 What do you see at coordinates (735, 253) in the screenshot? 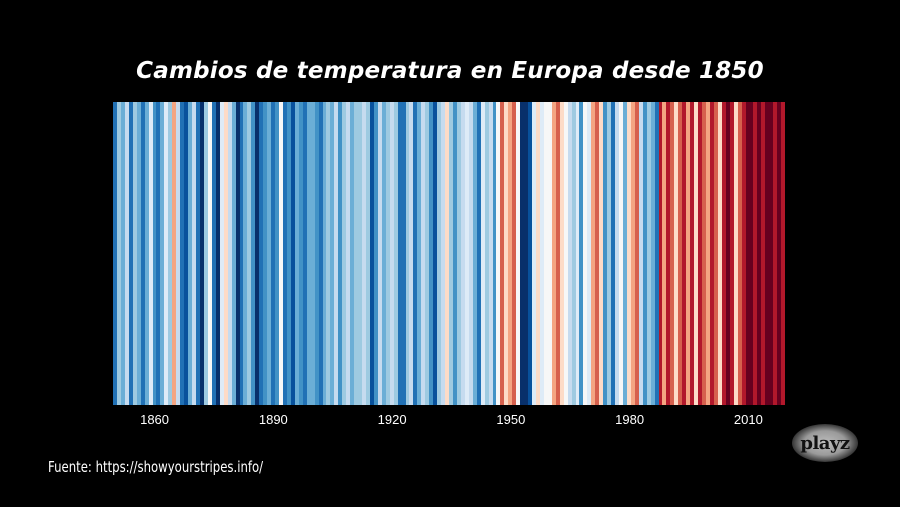
I see `stripe-2007` at bounding box center [735, 253].